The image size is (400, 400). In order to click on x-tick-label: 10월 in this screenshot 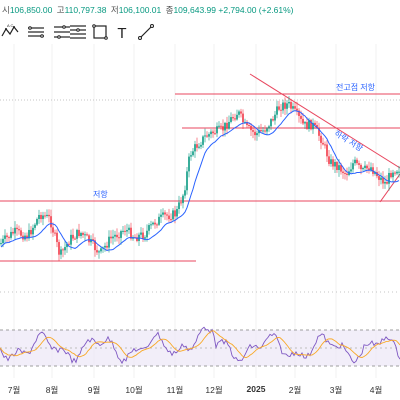, I will do `click(134, 390)`.